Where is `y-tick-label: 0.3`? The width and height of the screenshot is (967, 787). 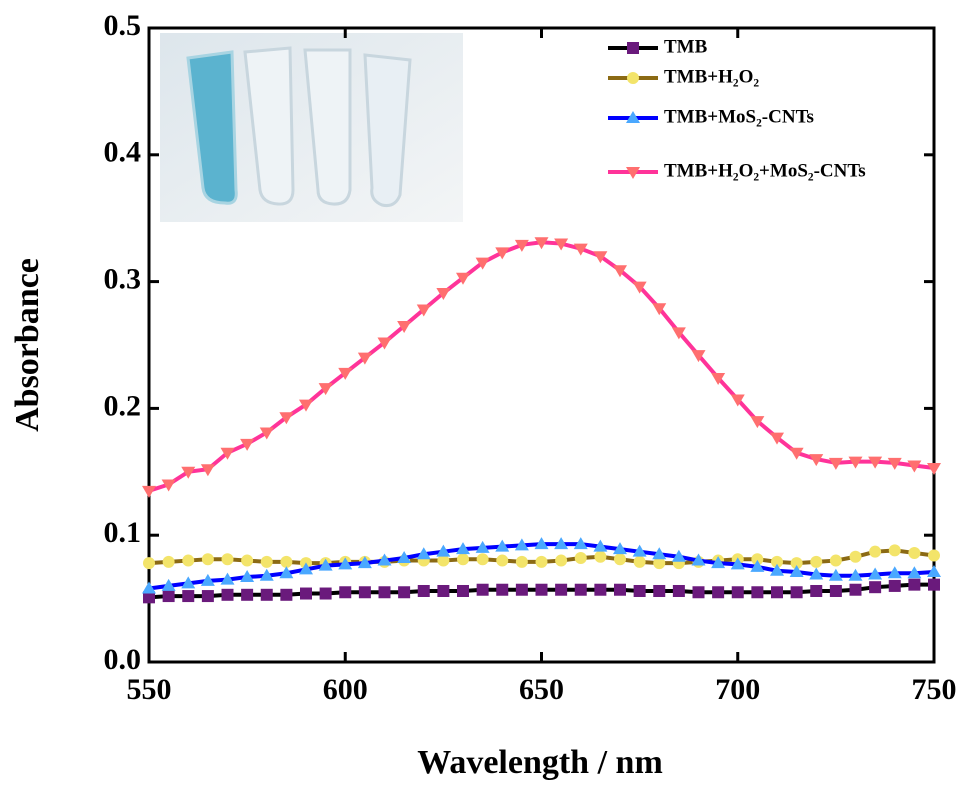 y-tick-label: 0.3 is located at coordinates (123, 278).